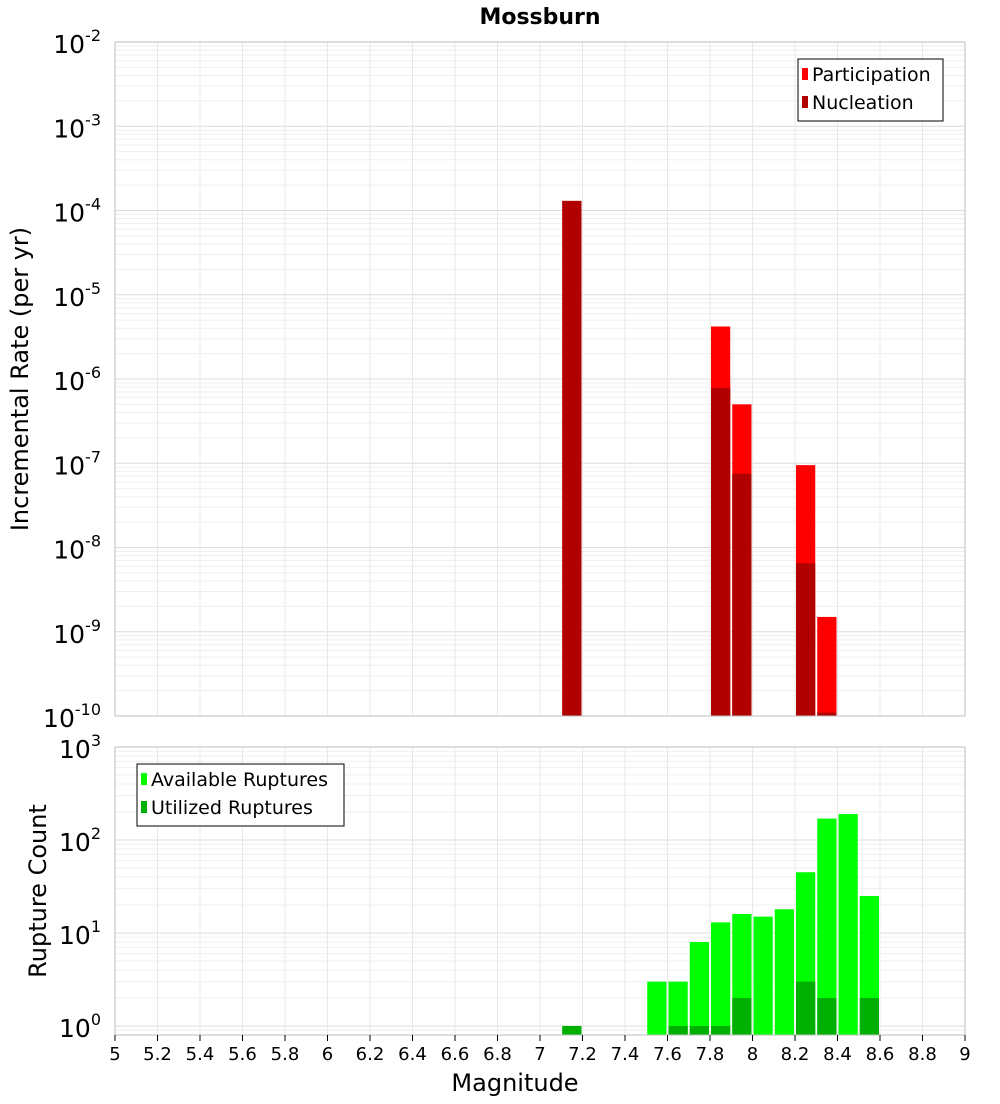  Describe the element at coordinates (242, 1054) in the screenshot. I see `x-tick-label: 5.6` at that location.